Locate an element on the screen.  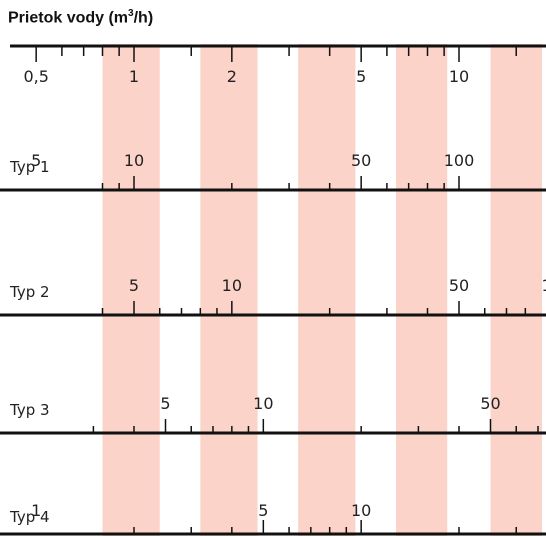
row-3-label-3: 10 is located at coordinates (361, 510).